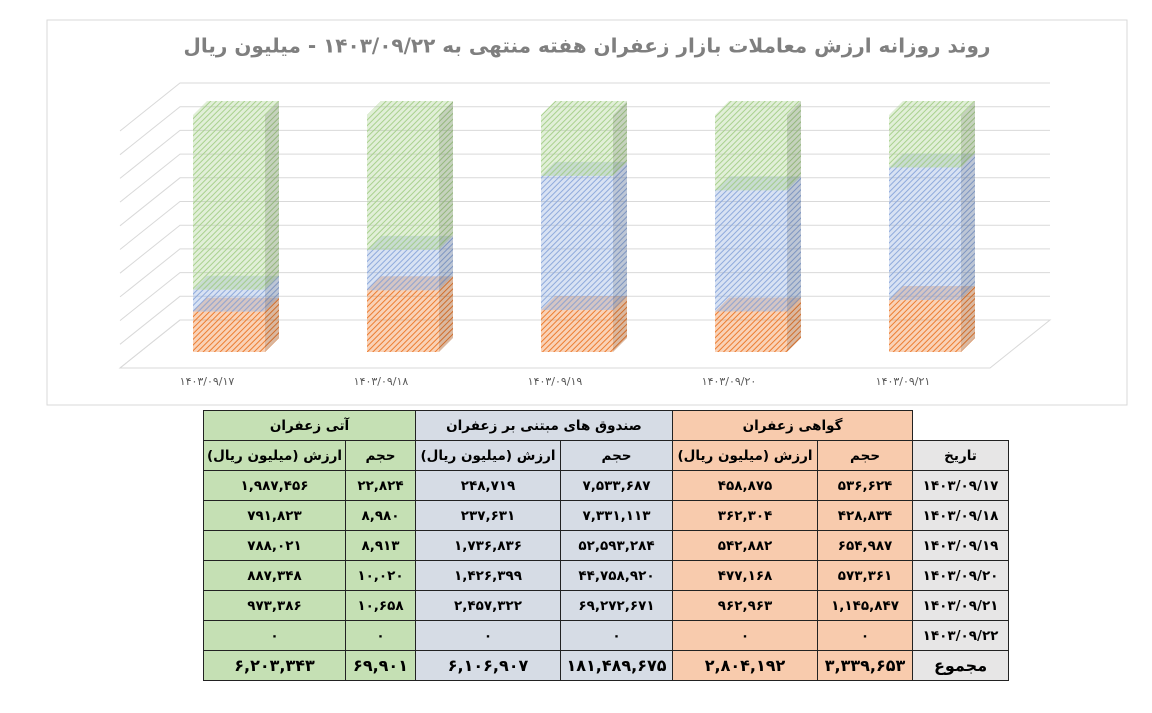 The height and width of the screenshot is (713, 1152). Describe the element at coordinates (617, 485) in the screenshot. I see `table-cell: ۷,۵۳۳,۶۸۷` at that location.